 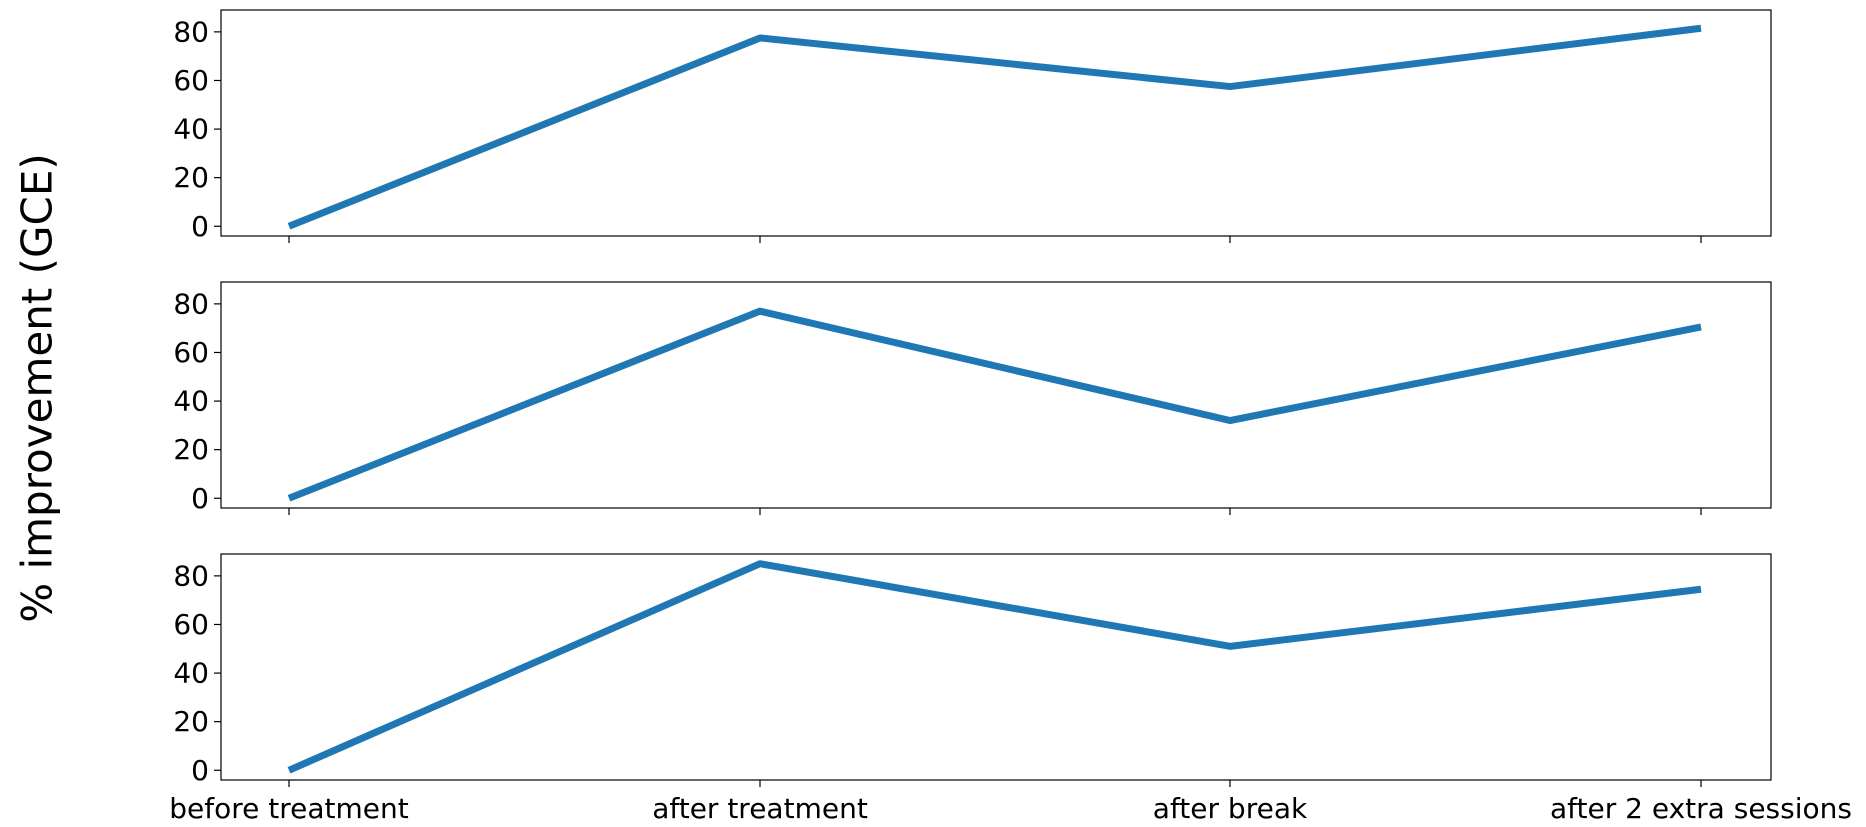 I want to click on y-axis-label: % improvement (GCE), so click(x=37, y=388).